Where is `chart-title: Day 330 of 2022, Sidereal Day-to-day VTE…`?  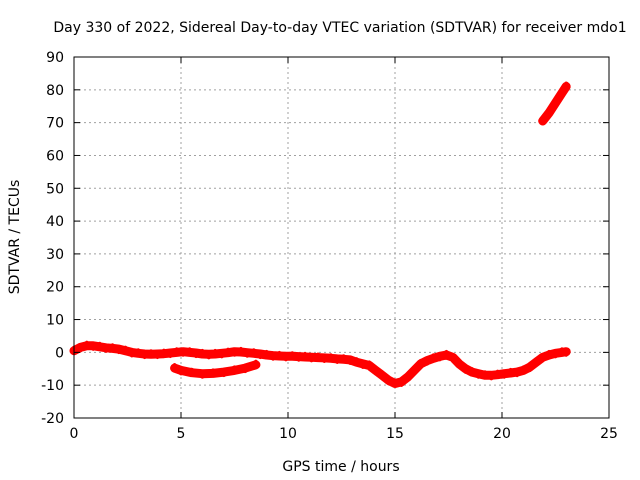
chart-title: Day 330 of 2022, Sidereal Day-to-day VTE… is located at coordinates (339, 28).